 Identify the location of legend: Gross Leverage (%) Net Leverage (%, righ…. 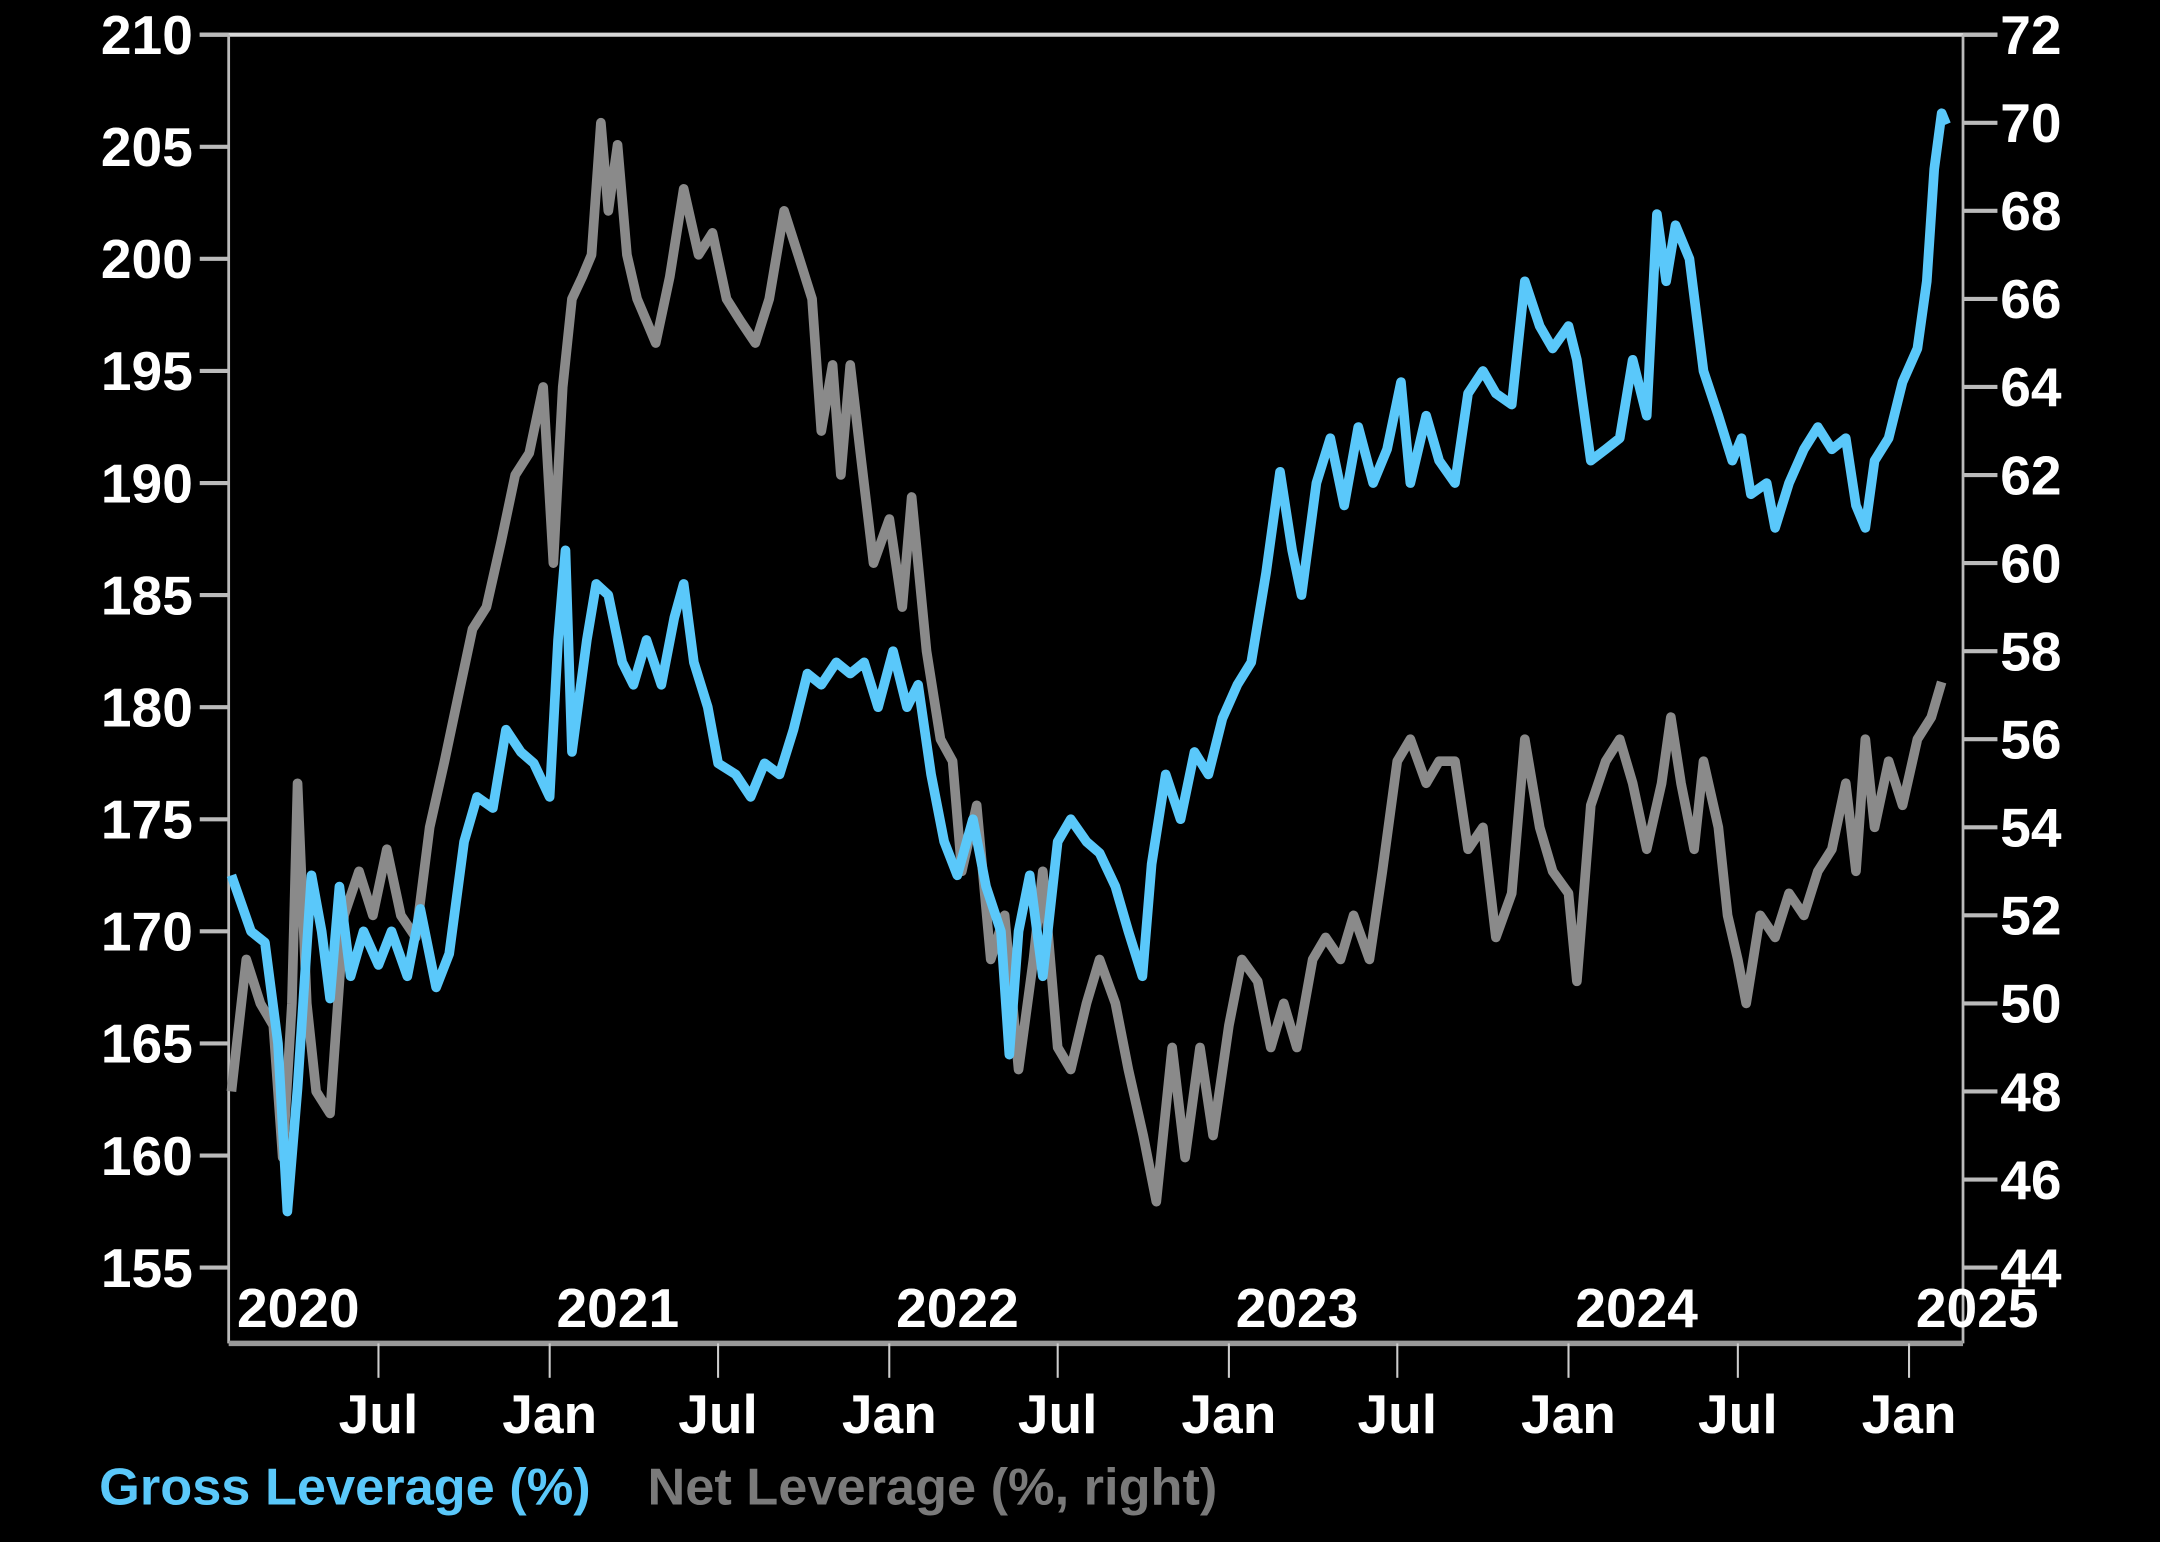
(658, 1488).